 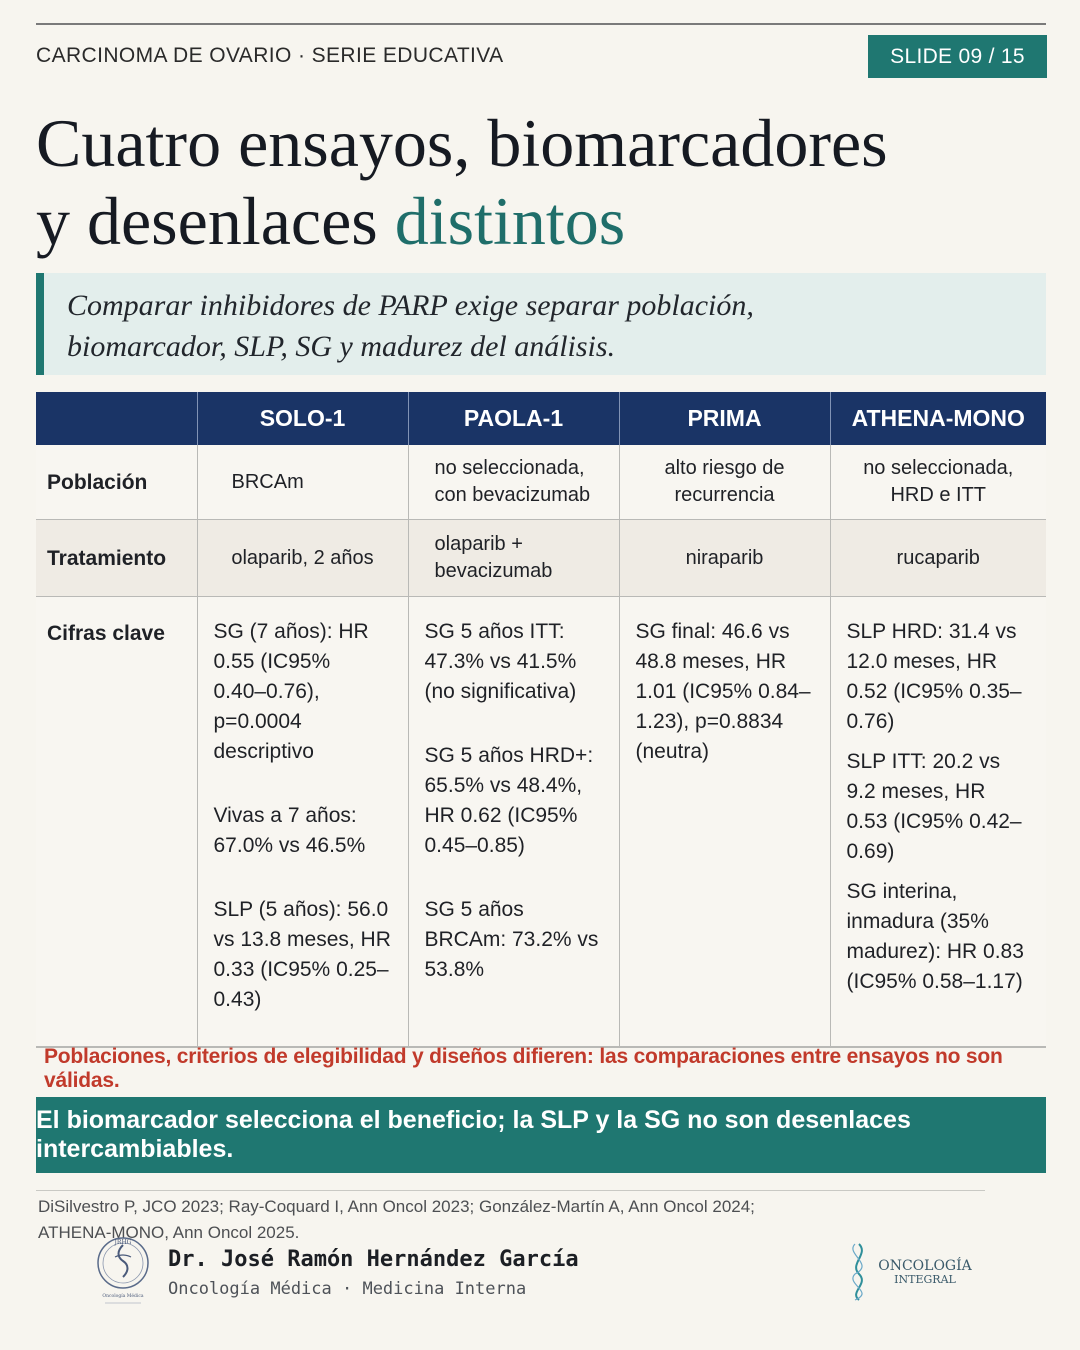 I want to click on cell-tratamiento-athena: rucaparib, so click(x=937, y=558).